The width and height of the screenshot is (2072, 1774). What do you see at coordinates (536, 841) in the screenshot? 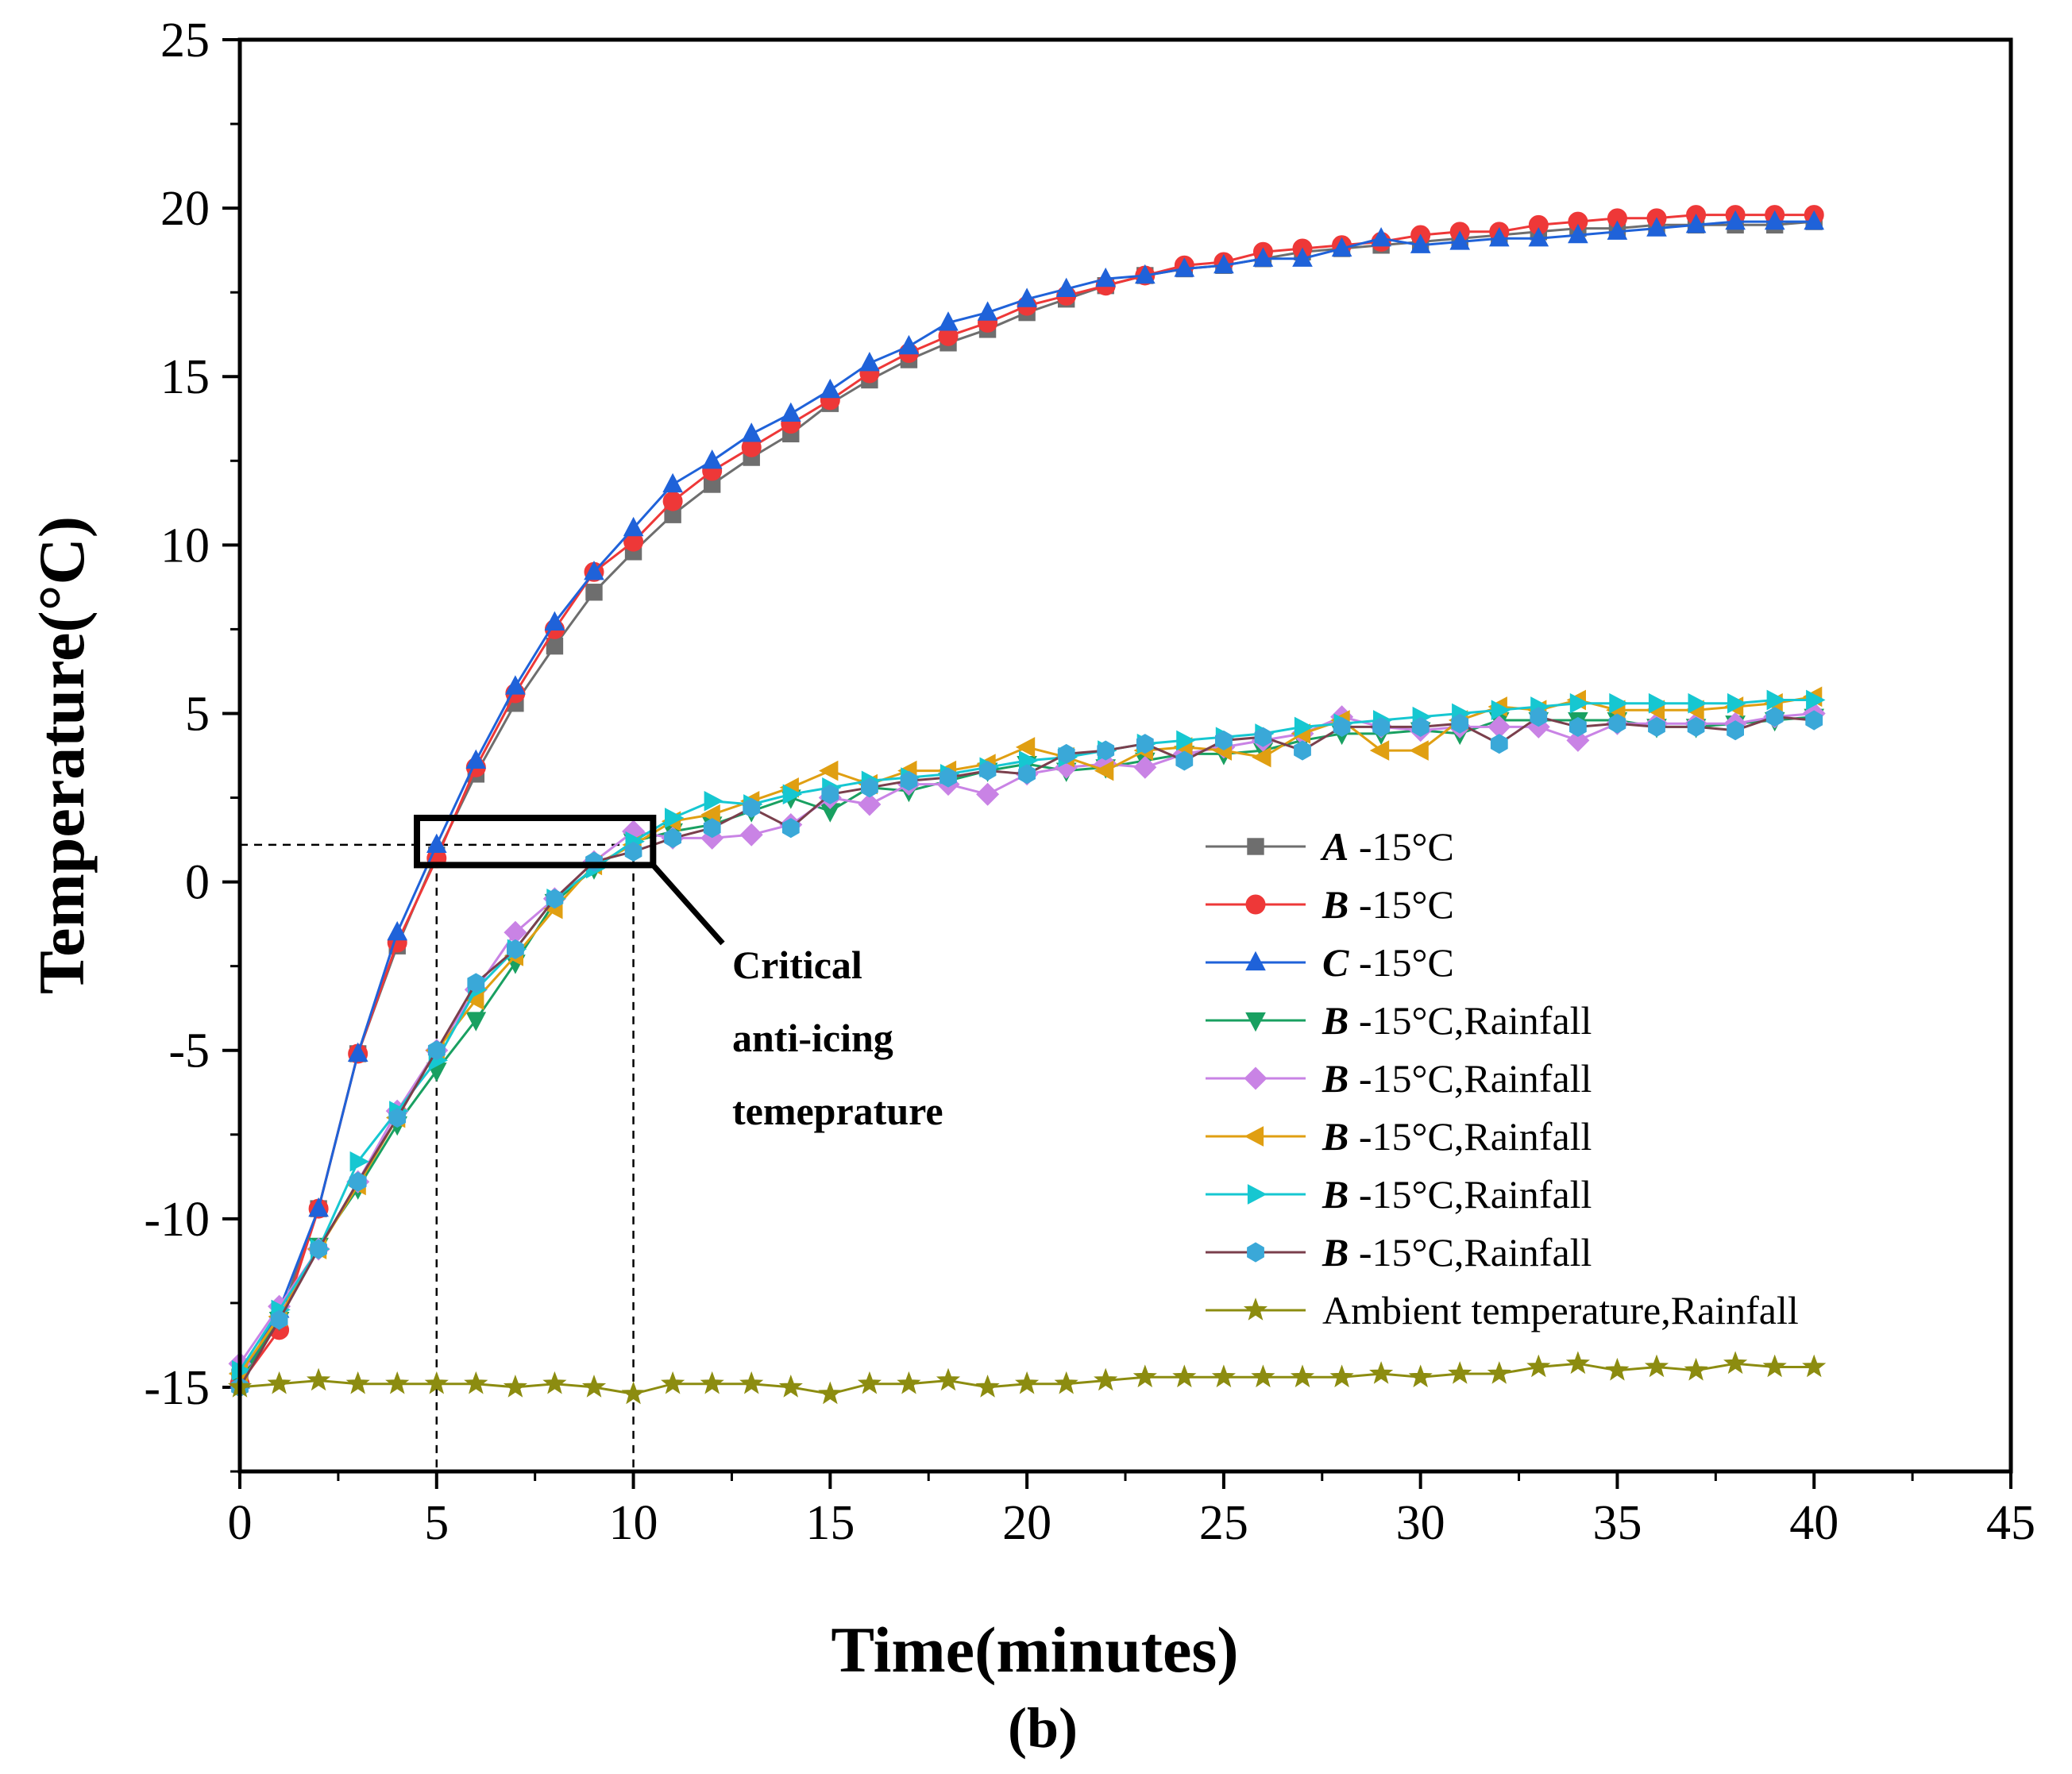
I see `critical-region-box` at bounding box center [536, 841].